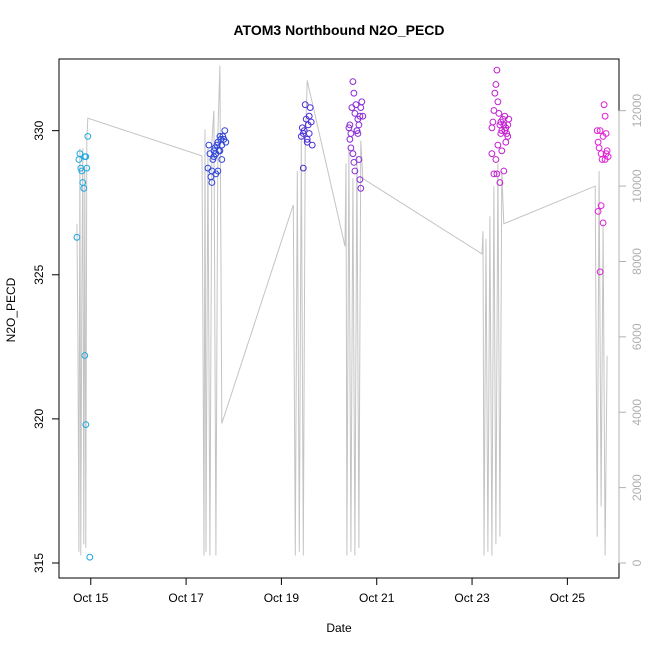 This screenshot has height=650, width=650. Describe the element at coordinates (329, 591) in the screenshot. I see `x-axis: Oct 15 Oct 17 Oct 19 Oct 21 Oct 23 Oct 25` at that location.